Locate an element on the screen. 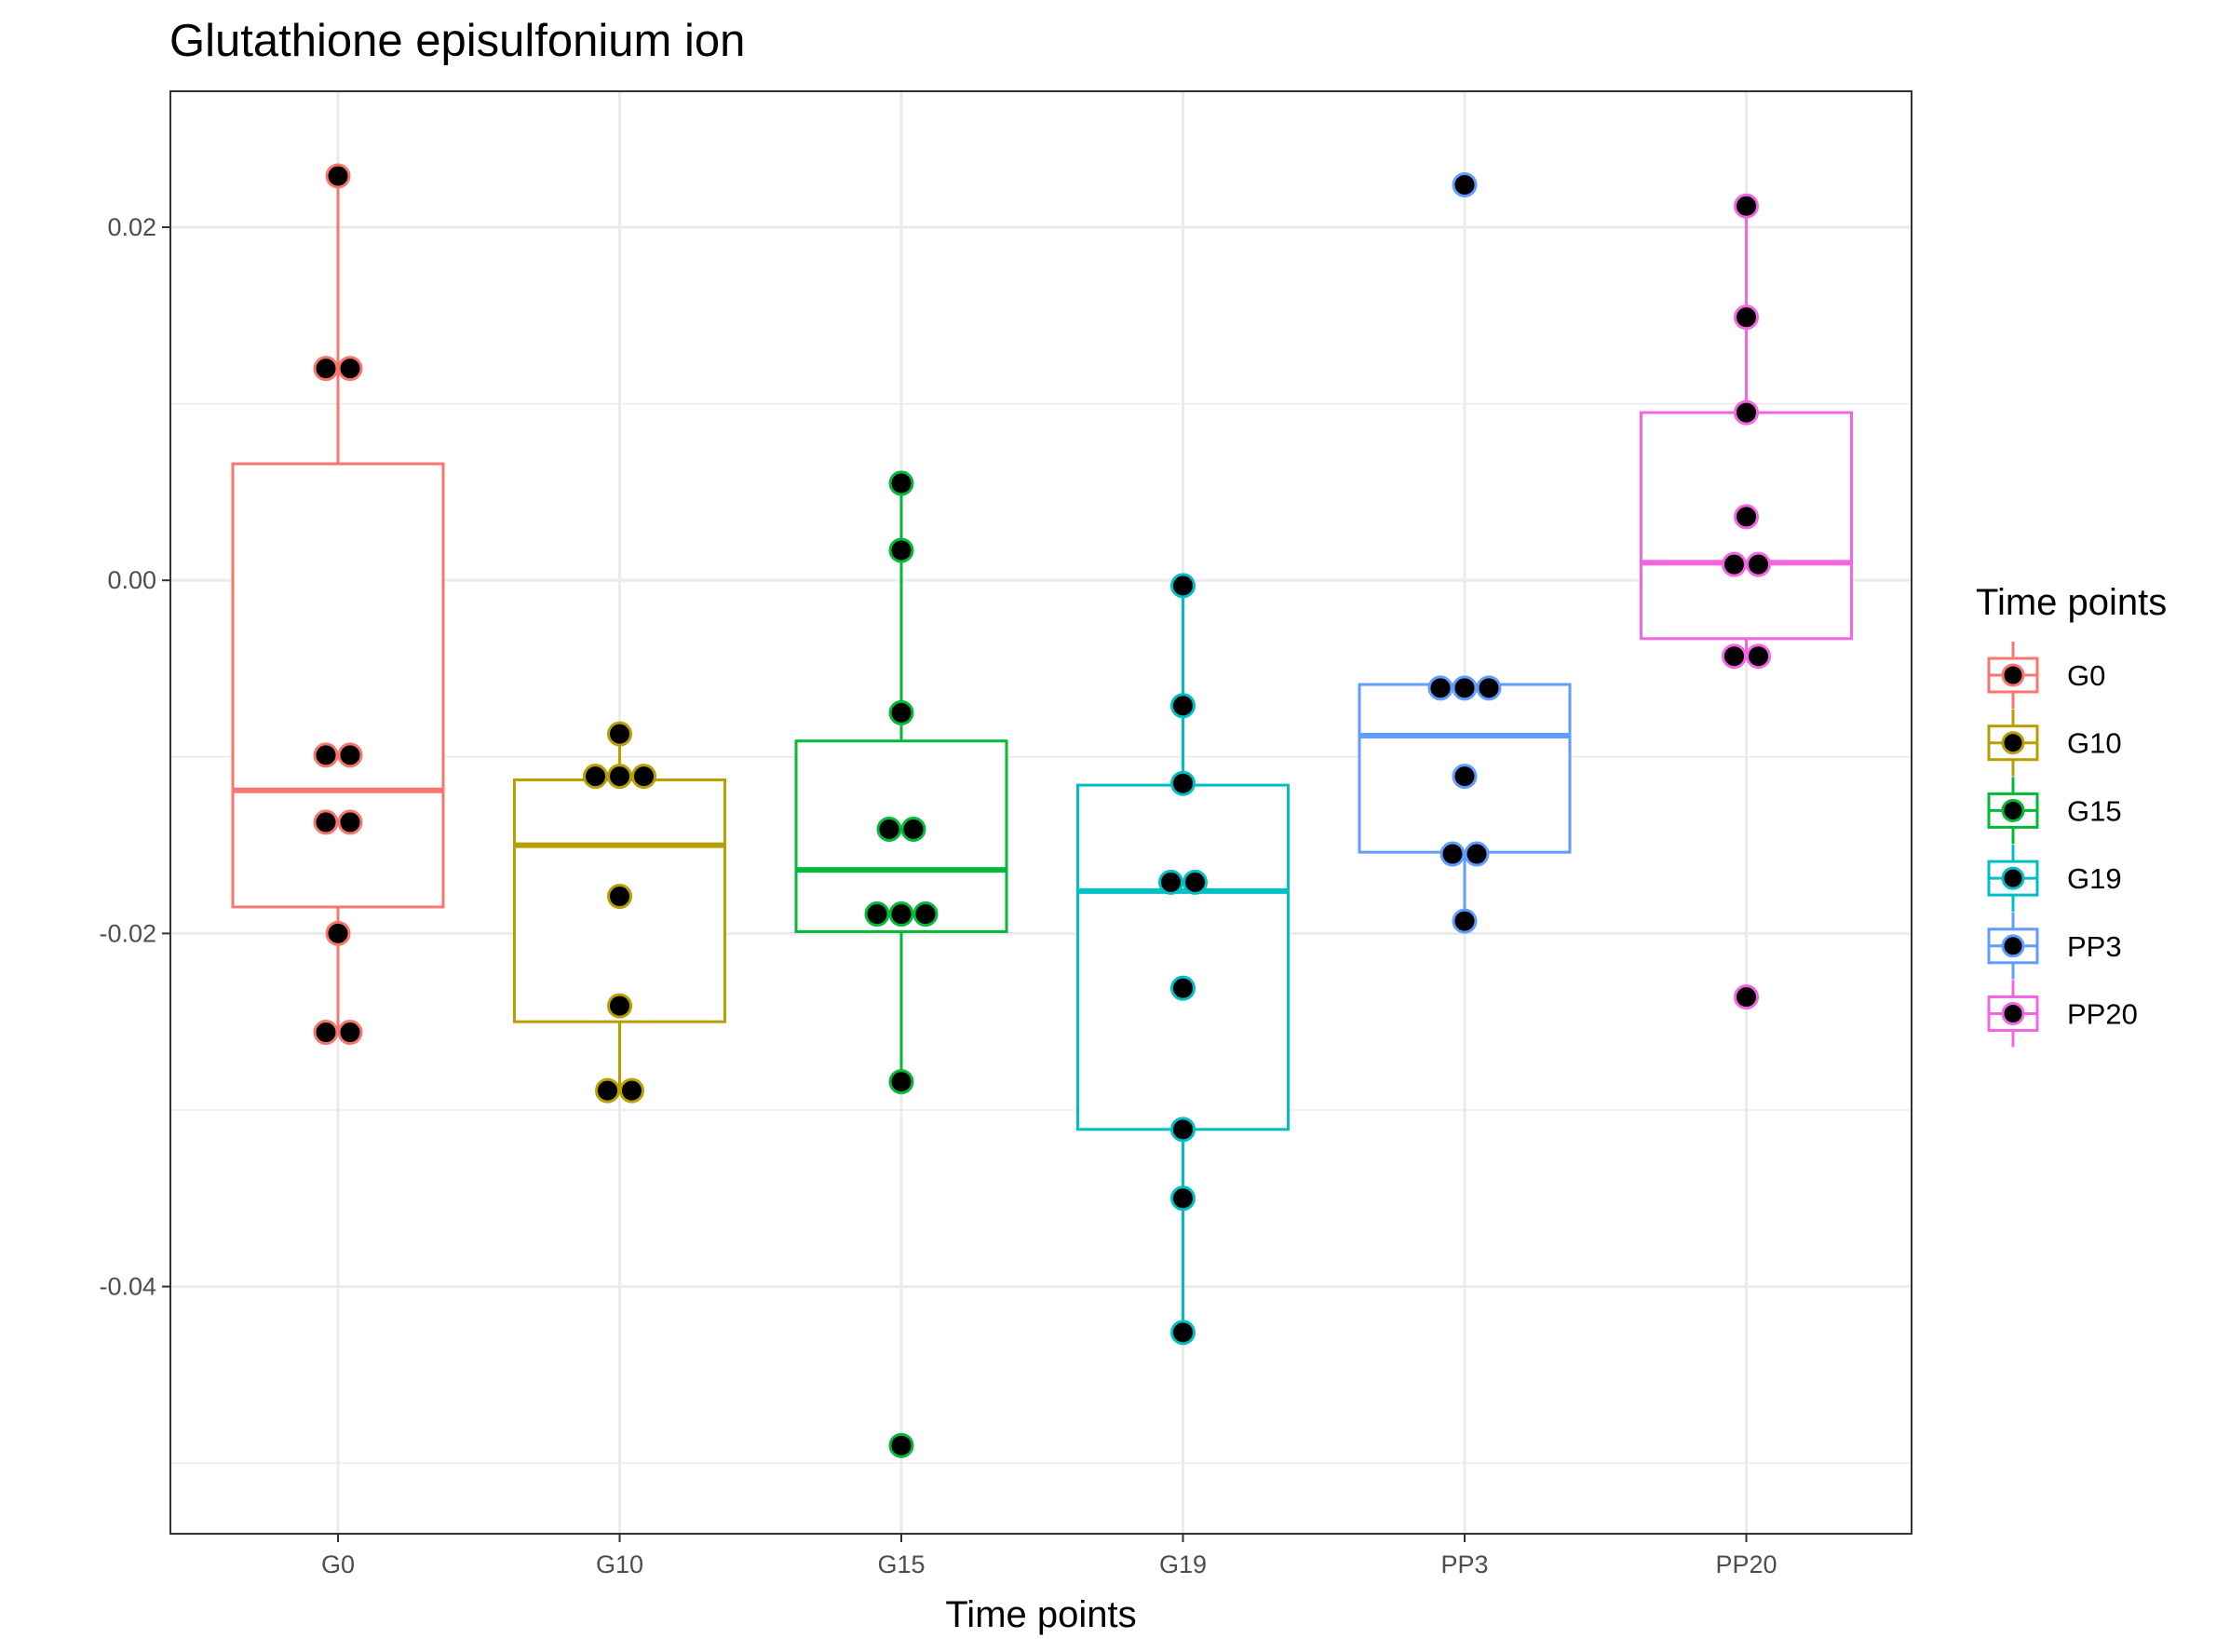 The width and height of the screenshot is (2230, 1652). legend-items: G0 G10 G15 G19 PP3 PP20 is located at coordinates (2062, 845).